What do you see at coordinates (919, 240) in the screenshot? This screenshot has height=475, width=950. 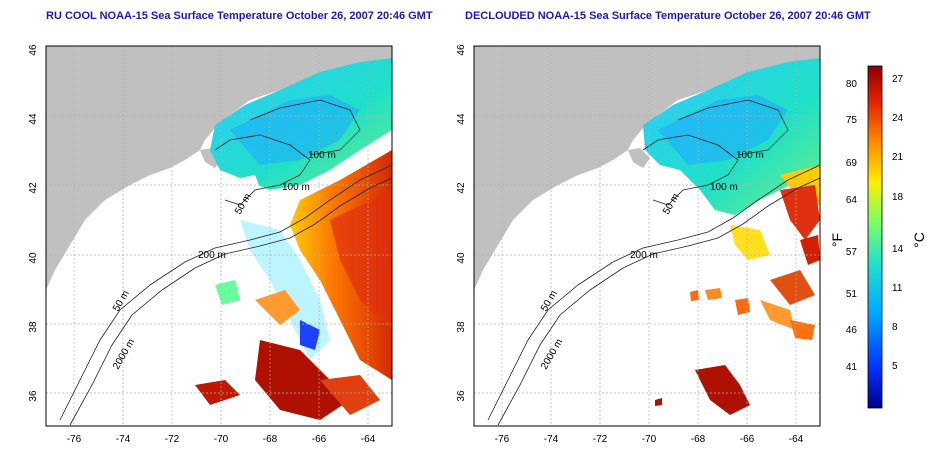 I see `colorbar-unit-celsius: °C` at bounding box center [919, 240].